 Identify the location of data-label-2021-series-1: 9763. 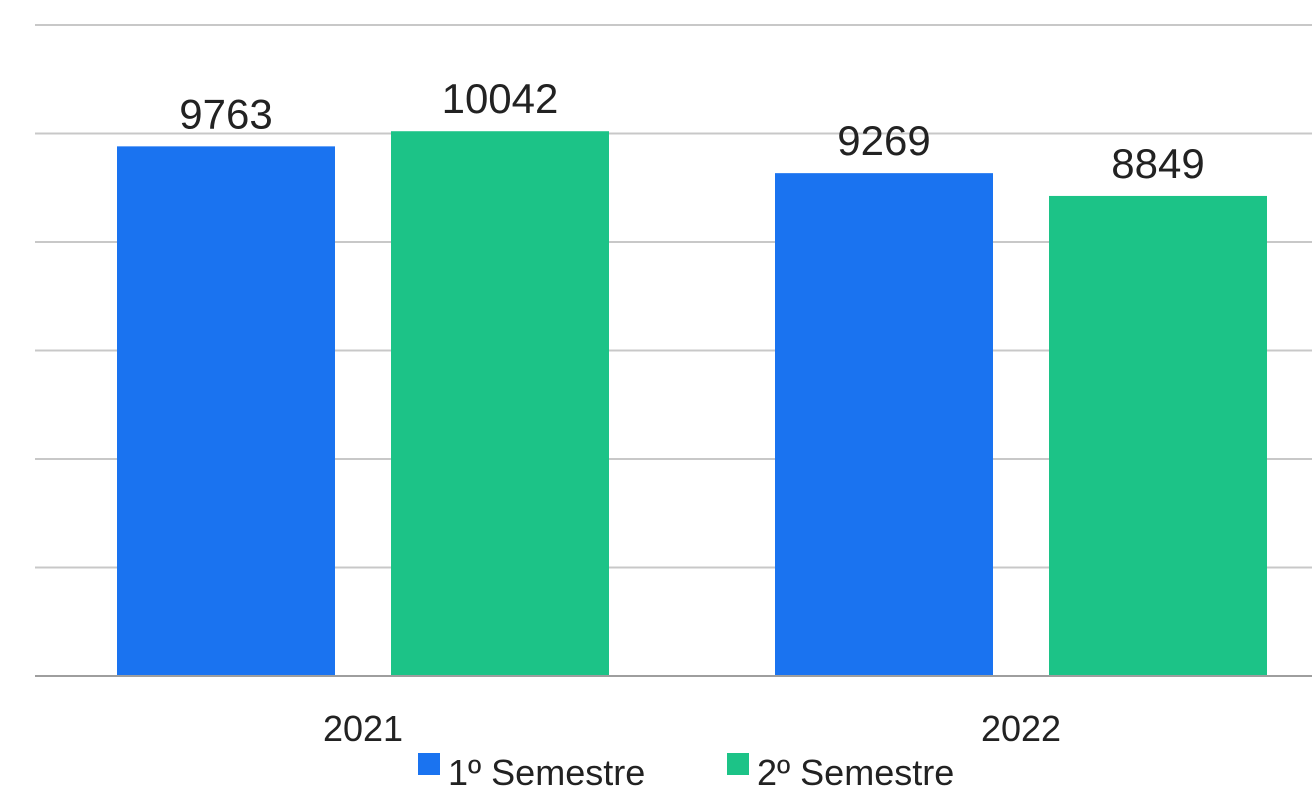
(225, 113).